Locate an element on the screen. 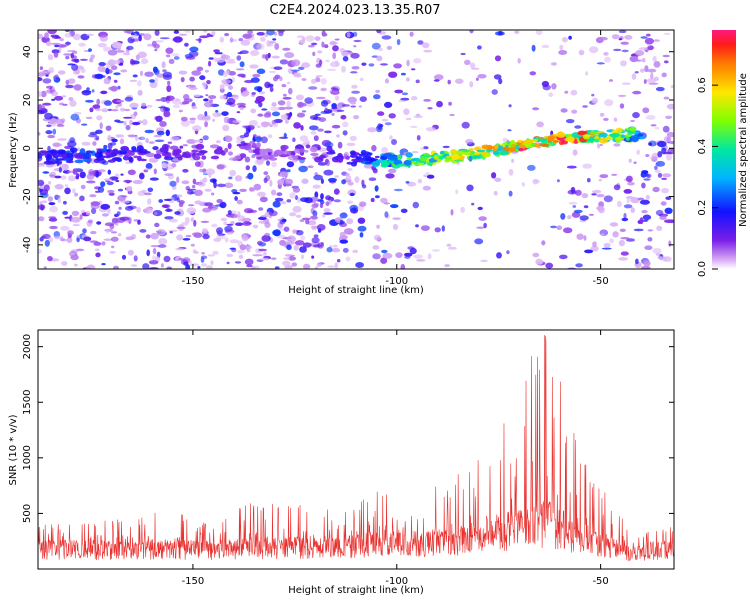  snr-x-label: Height of straight line (km) is located at coordinates (356, 590).